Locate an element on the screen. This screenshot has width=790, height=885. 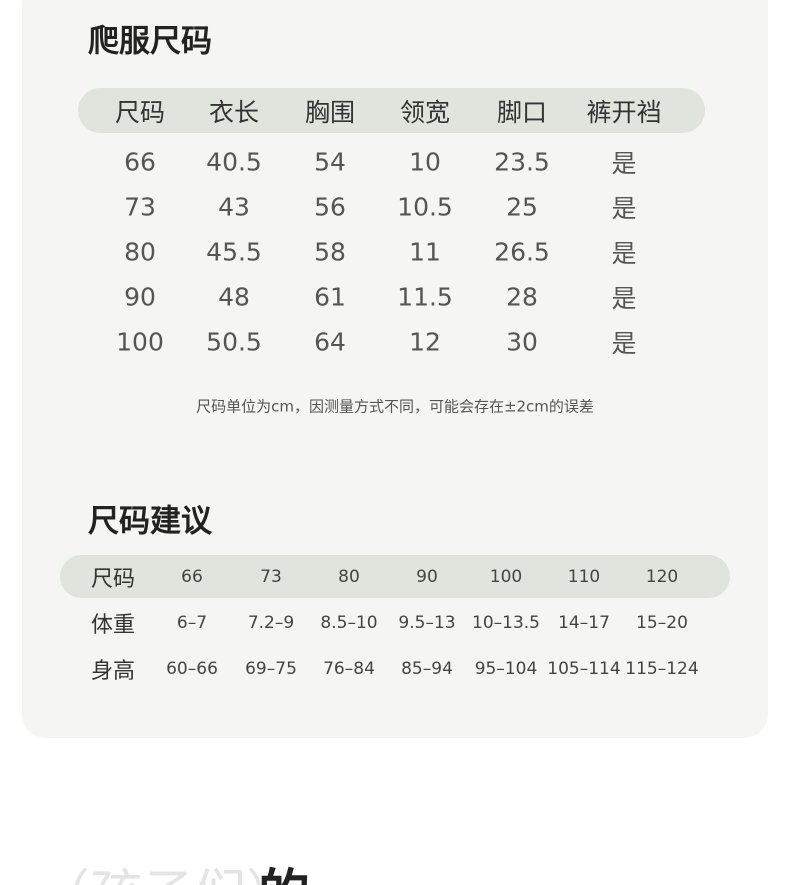
cell: 85–94 is located at coordinates (427, 669).